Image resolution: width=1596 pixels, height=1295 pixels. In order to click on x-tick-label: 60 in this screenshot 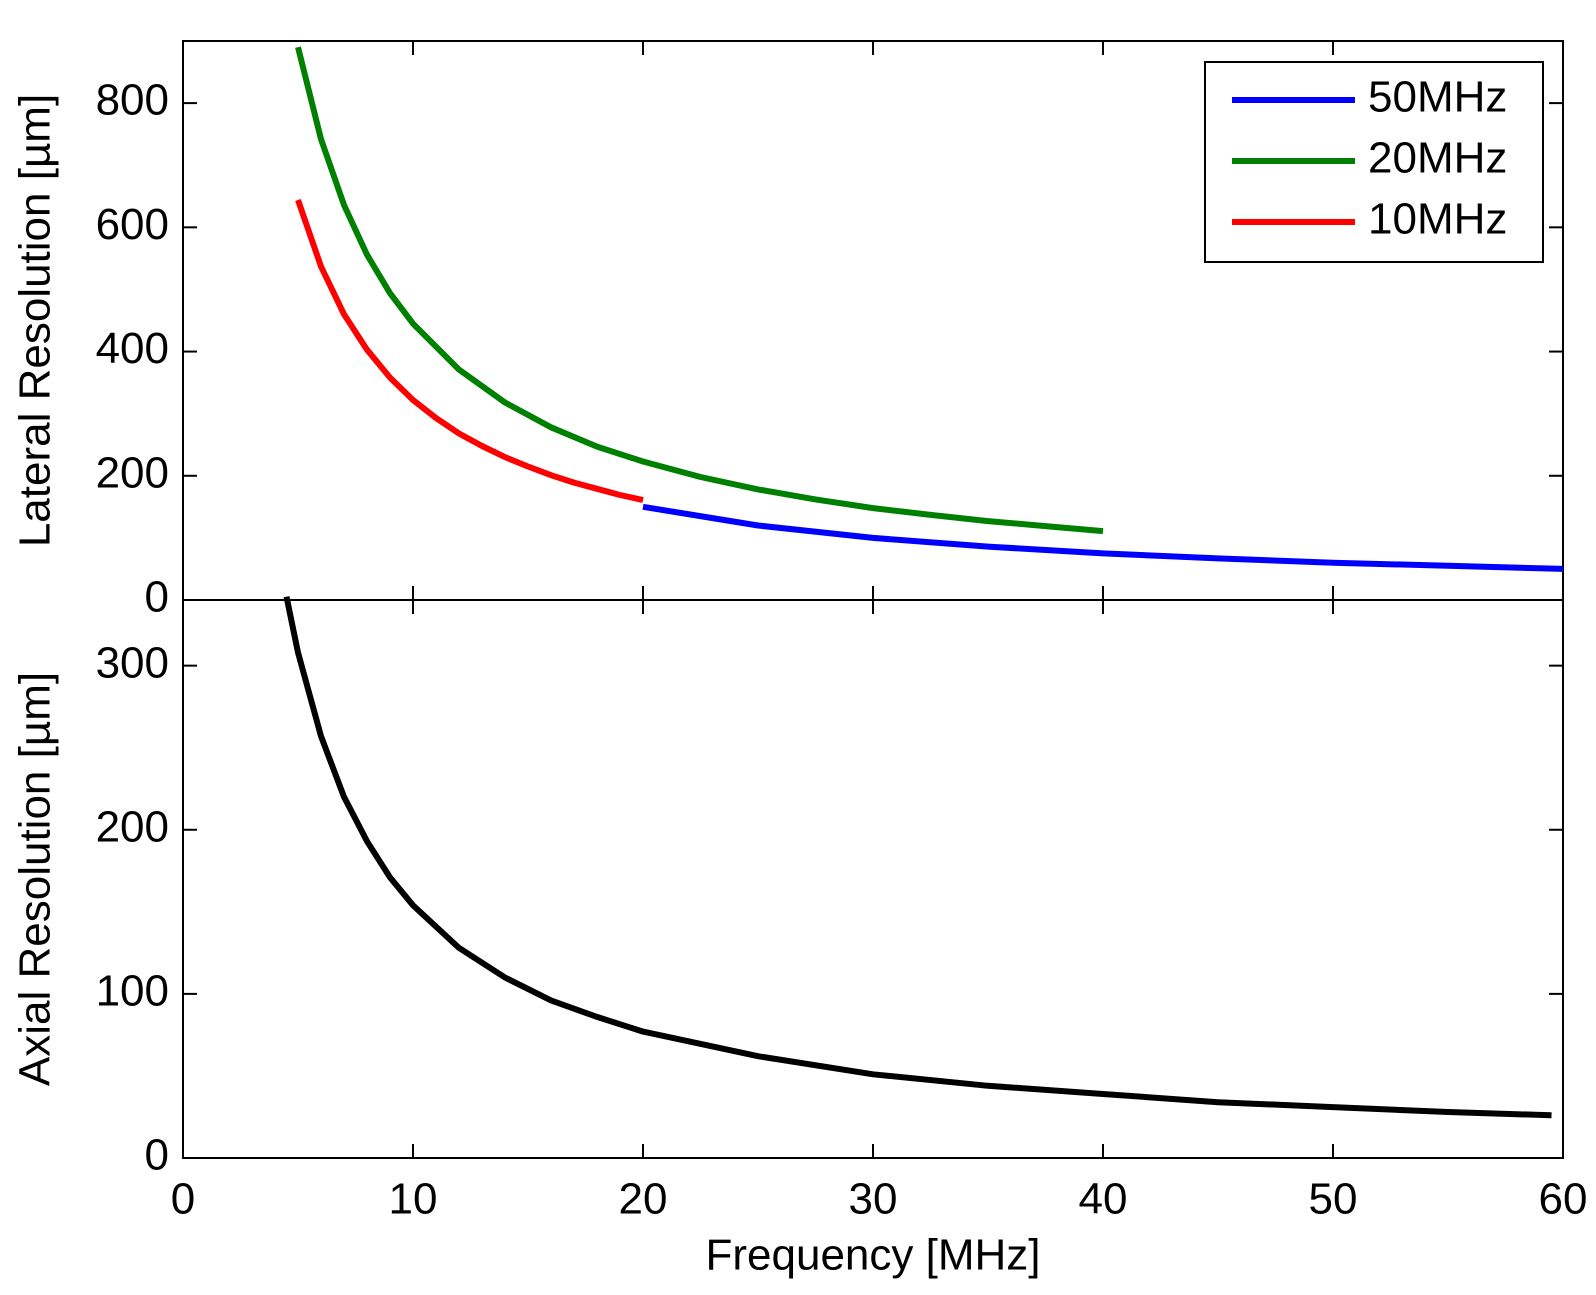, I will do `click(1563, 1199)`.